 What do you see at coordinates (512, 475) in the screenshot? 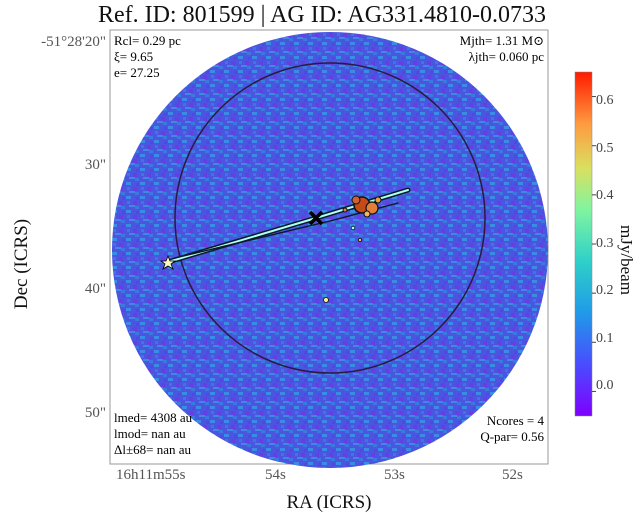
I see `x-tick-3: 52s` at bounding box center [512, 475].